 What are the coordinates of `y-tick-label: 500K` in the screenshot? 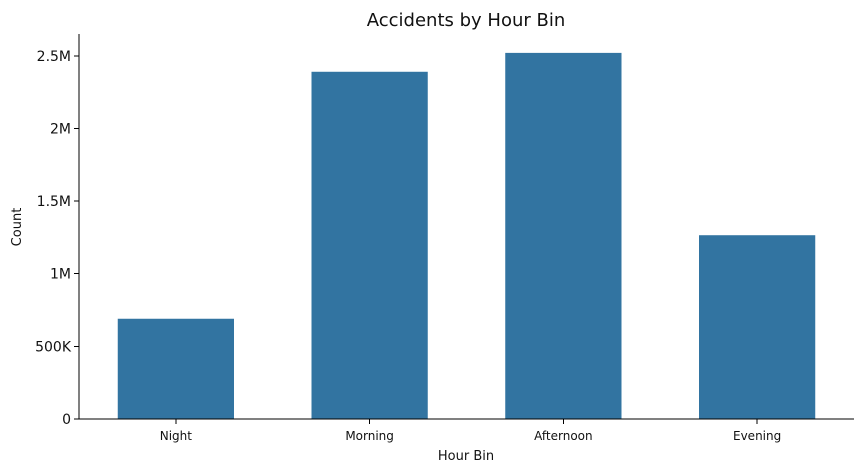 It's located at (53, 347).